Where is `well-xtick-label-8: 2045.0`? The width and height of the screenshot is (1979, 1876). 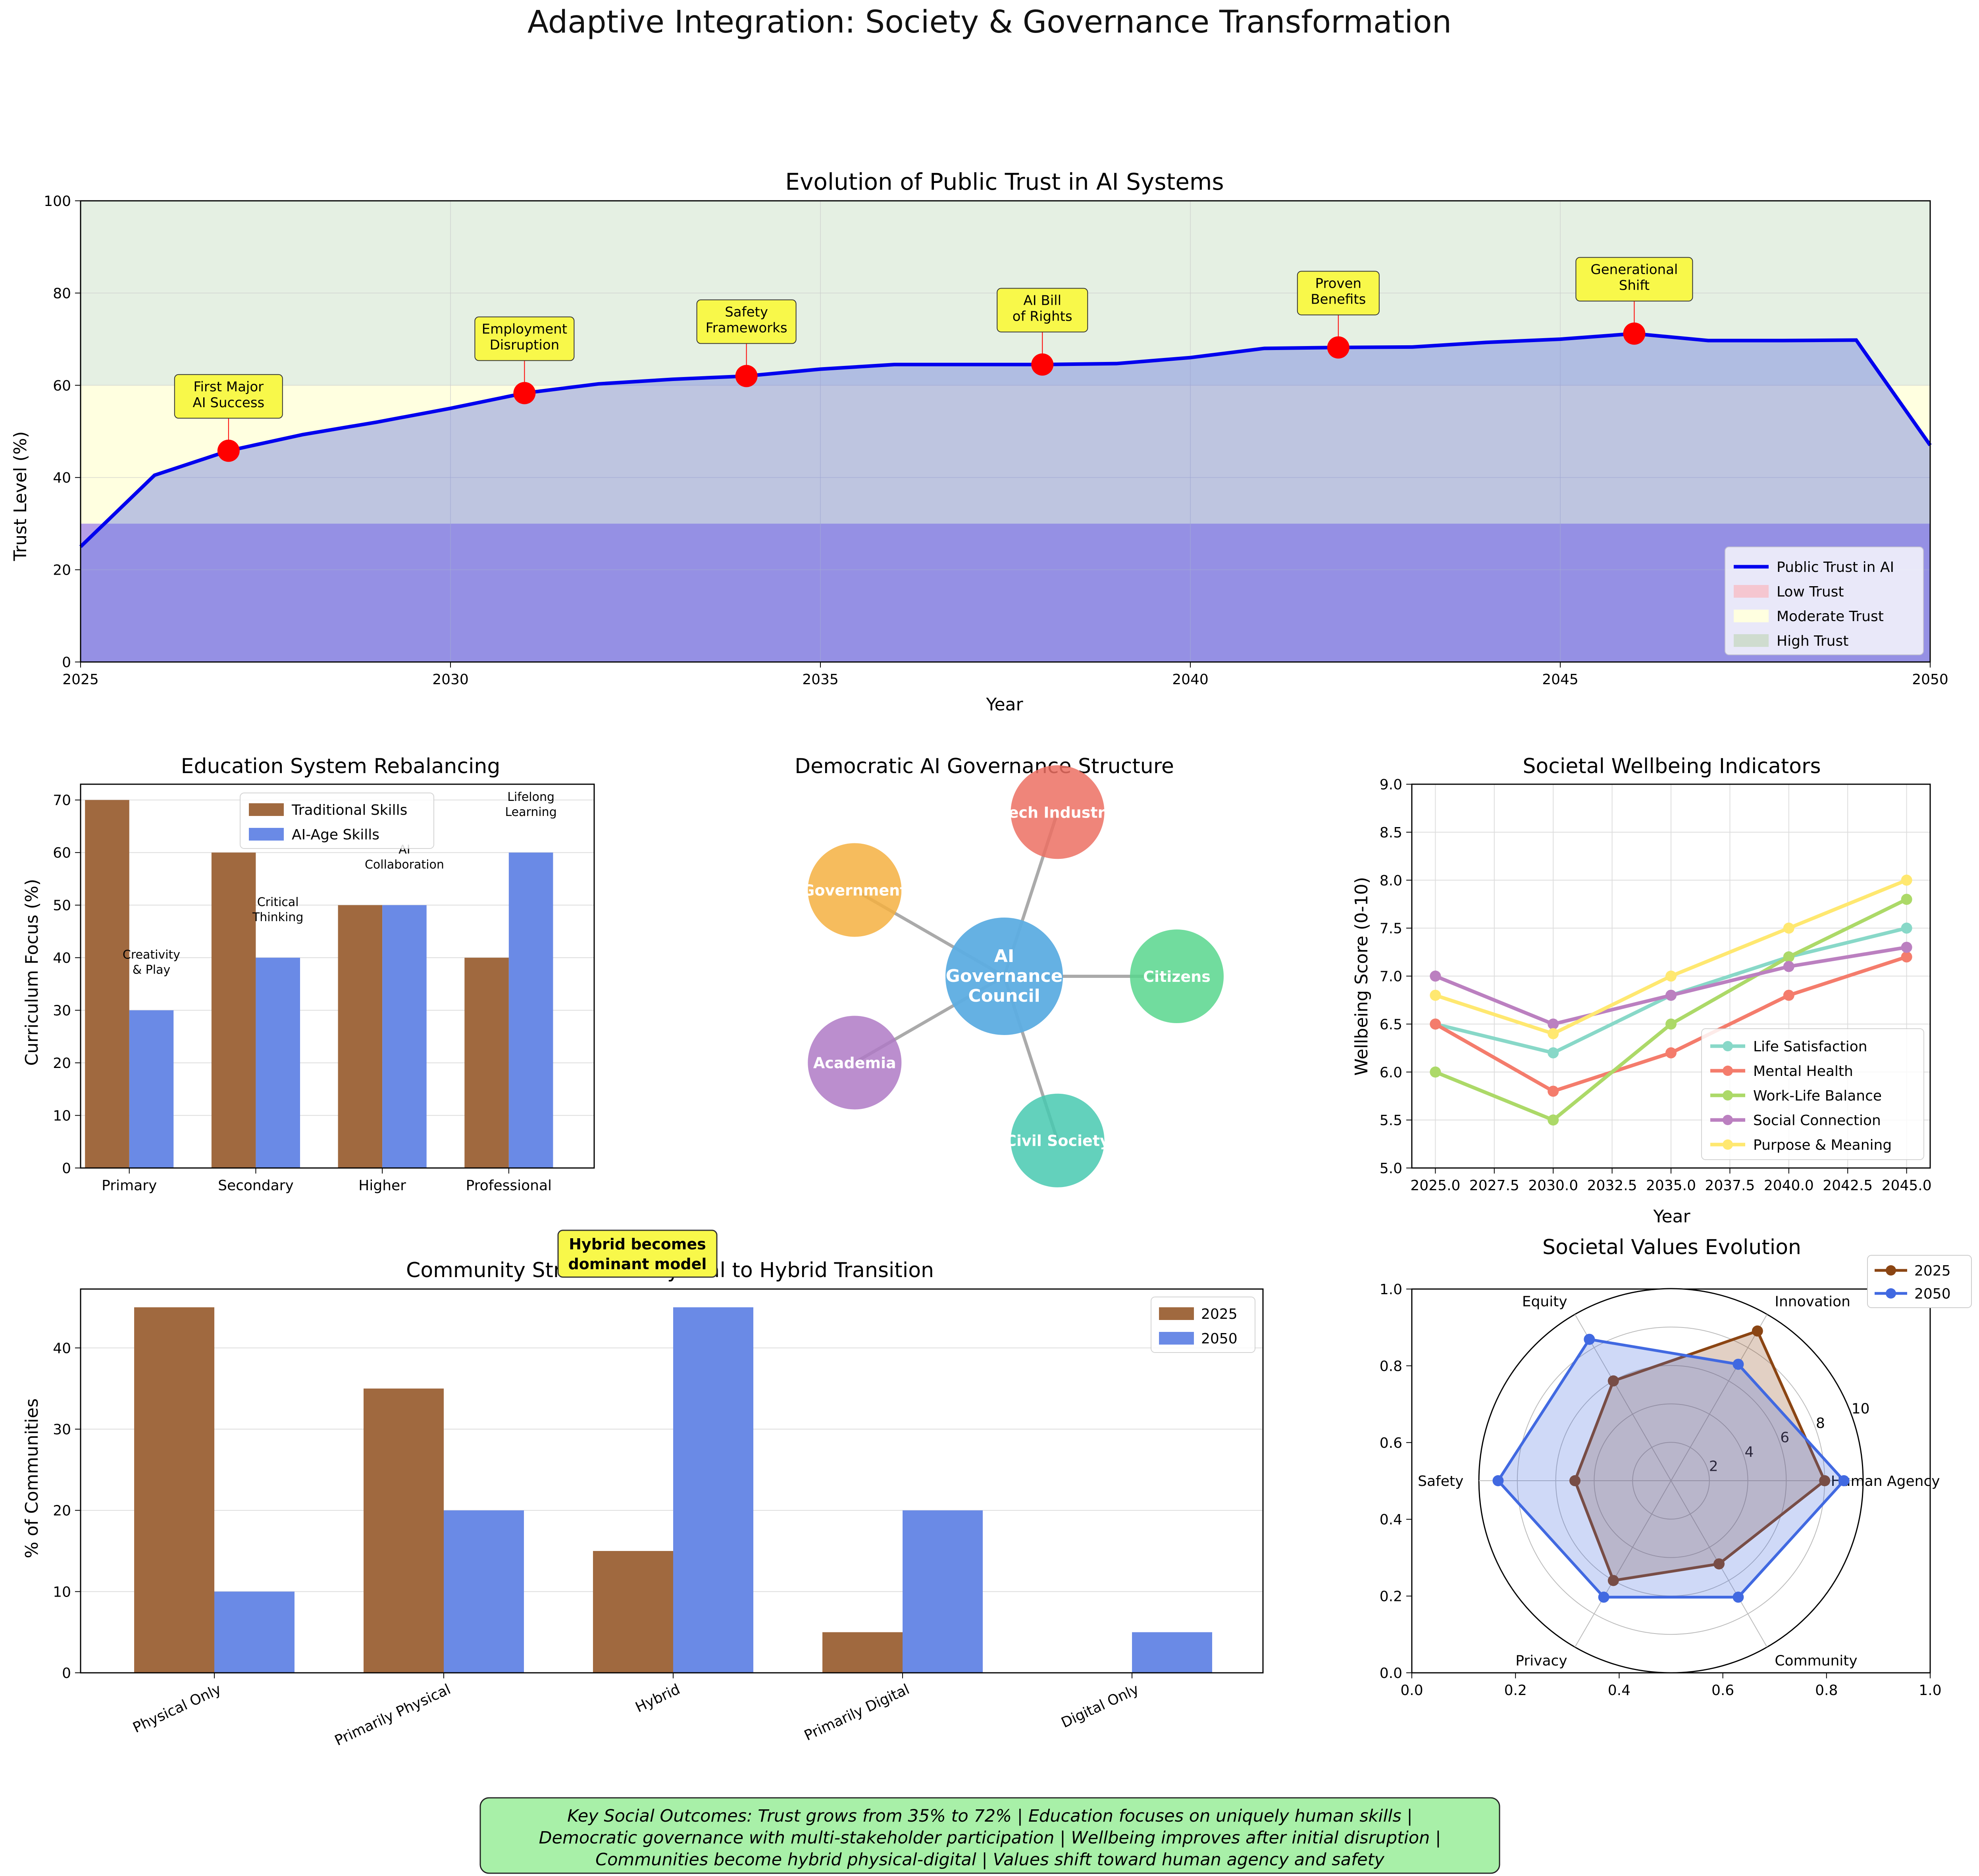
well-xtick-label-8: 2045.0 is located at coordinates (1907, 1186).